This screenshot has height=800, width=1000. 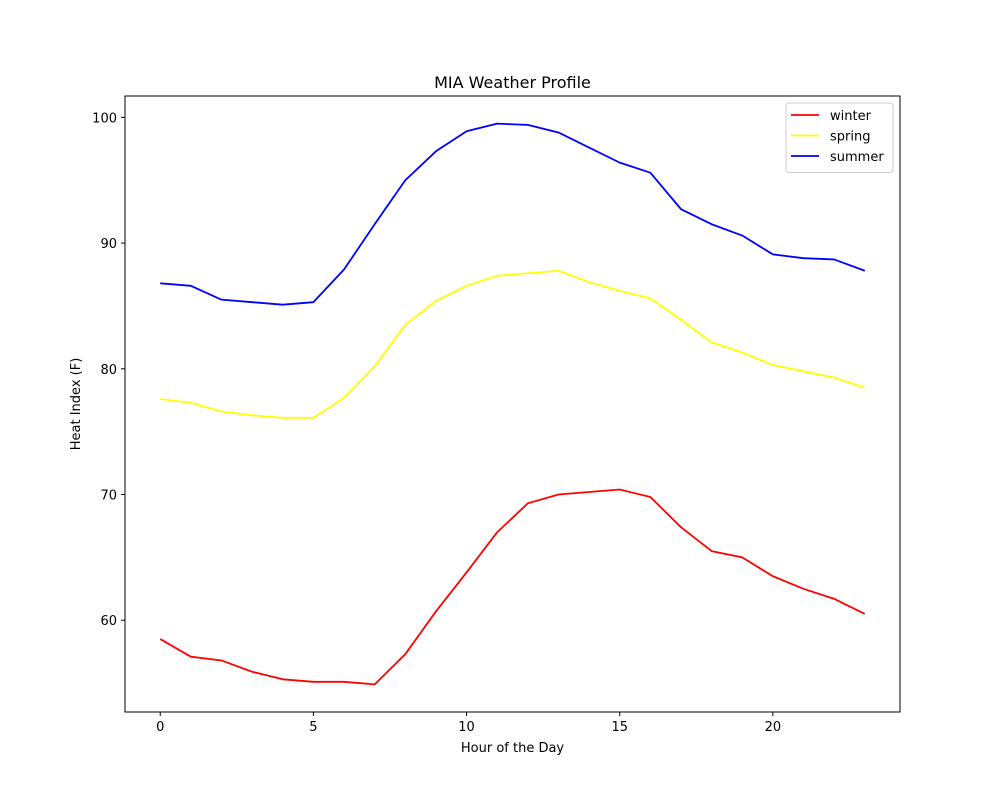 I want to click on legend: winter spring summer, so click(x=839, y=137).